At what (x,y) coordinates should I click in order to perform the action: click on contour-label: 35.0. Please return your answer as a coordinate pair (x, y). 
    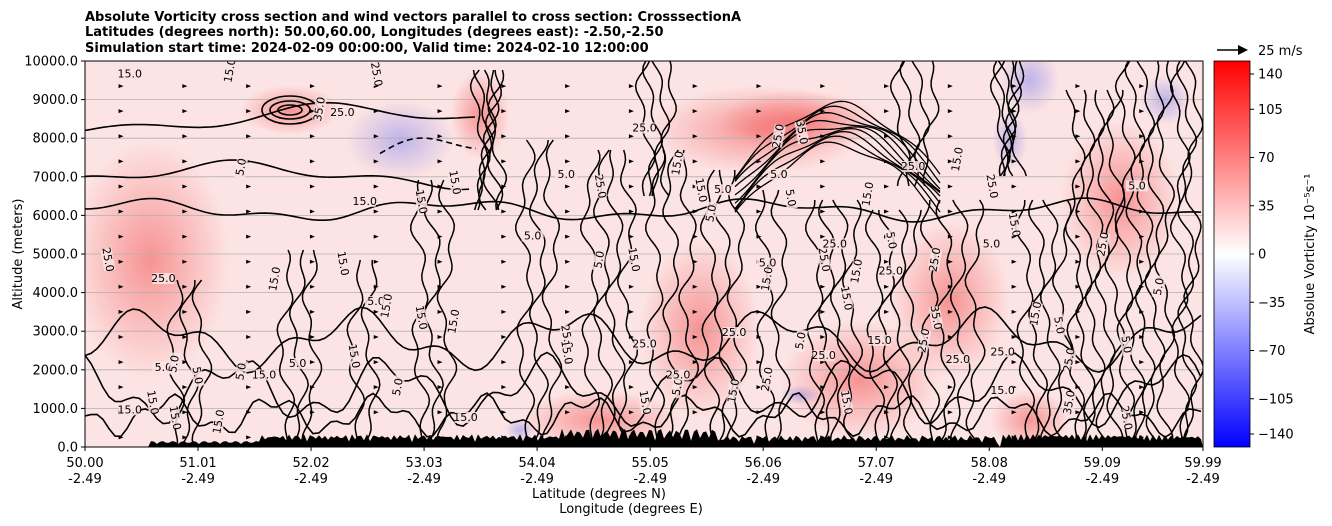
    Looking at the image, I should click on (319, 109).